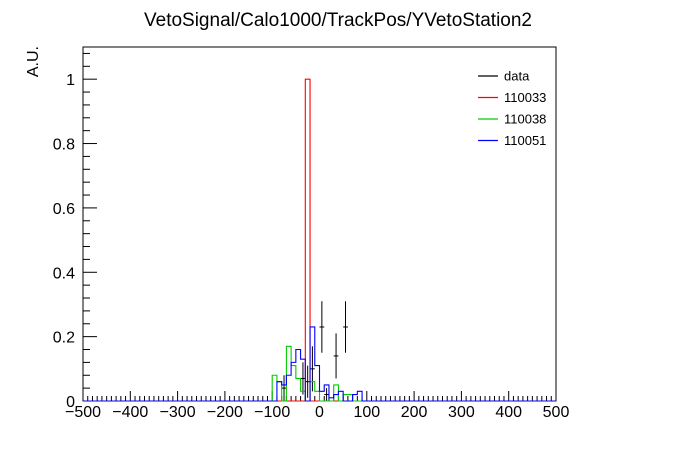 Image resolution: width=696 pixels, height=472 pixels. I want to click on x-tick-label: 400, so click(508, 412).